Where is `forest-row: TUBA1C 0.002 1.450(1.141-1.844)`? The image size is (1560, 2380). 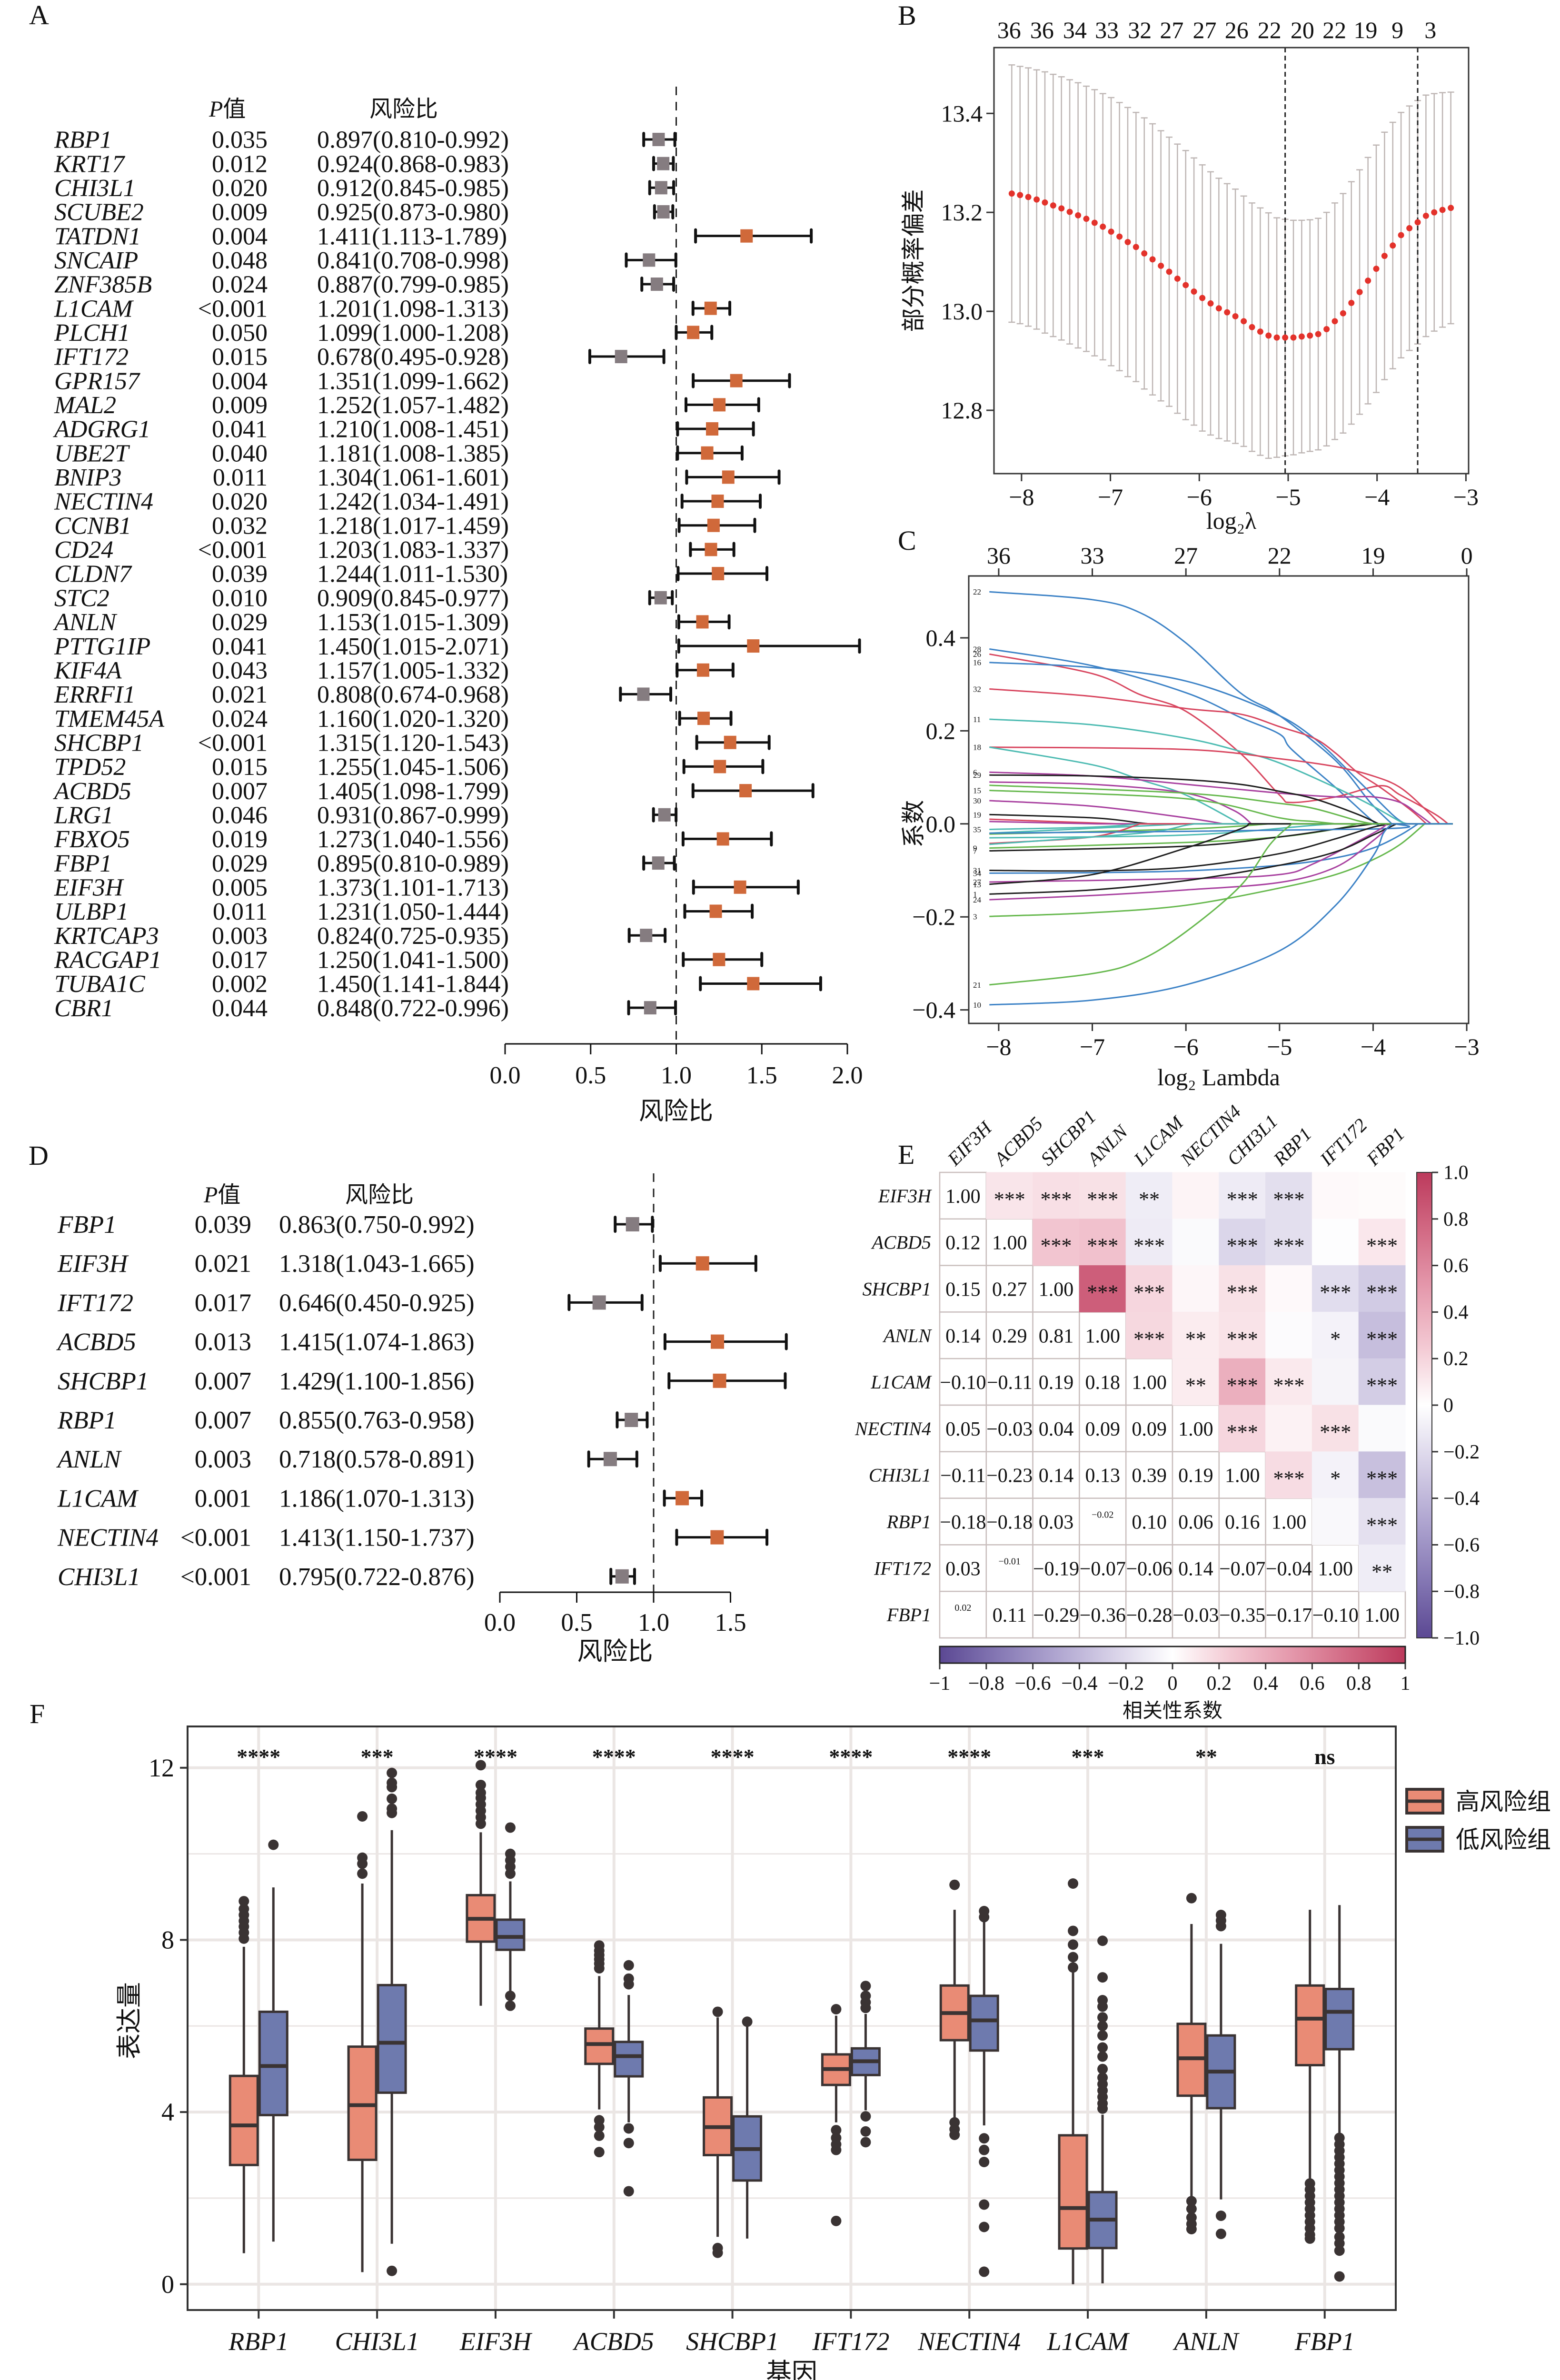
forest-row: TUBA1C 0.002 1.450(1.141-1.844) is located at coordinates (438, 984).